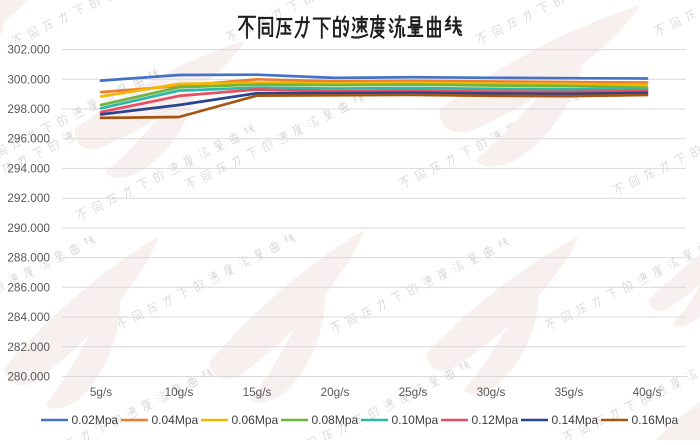 The height and width of the screenshot is (445, 700). Describe the element at coordinates (413, 392) in the screenshot. I see `svg-text: 25g/s` at that location.